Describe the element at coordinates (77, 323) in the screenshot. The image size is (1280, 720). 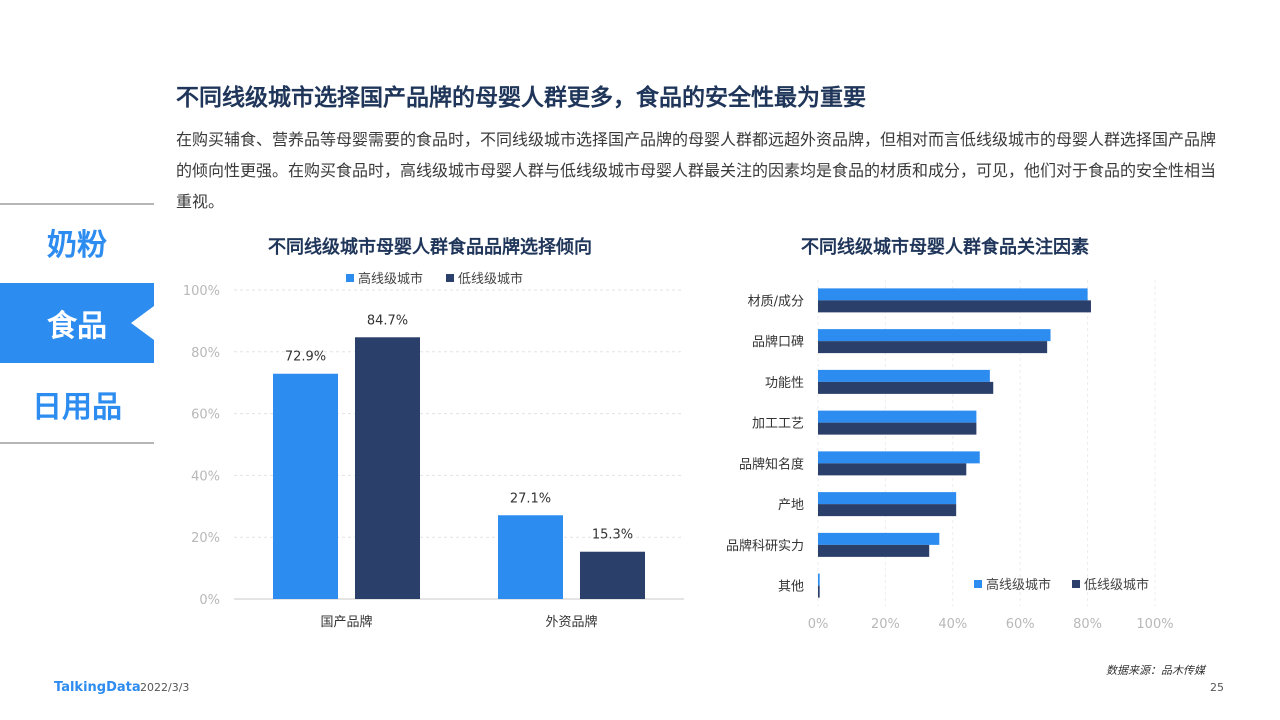
I see `nav-item-food: 食品` at that location.